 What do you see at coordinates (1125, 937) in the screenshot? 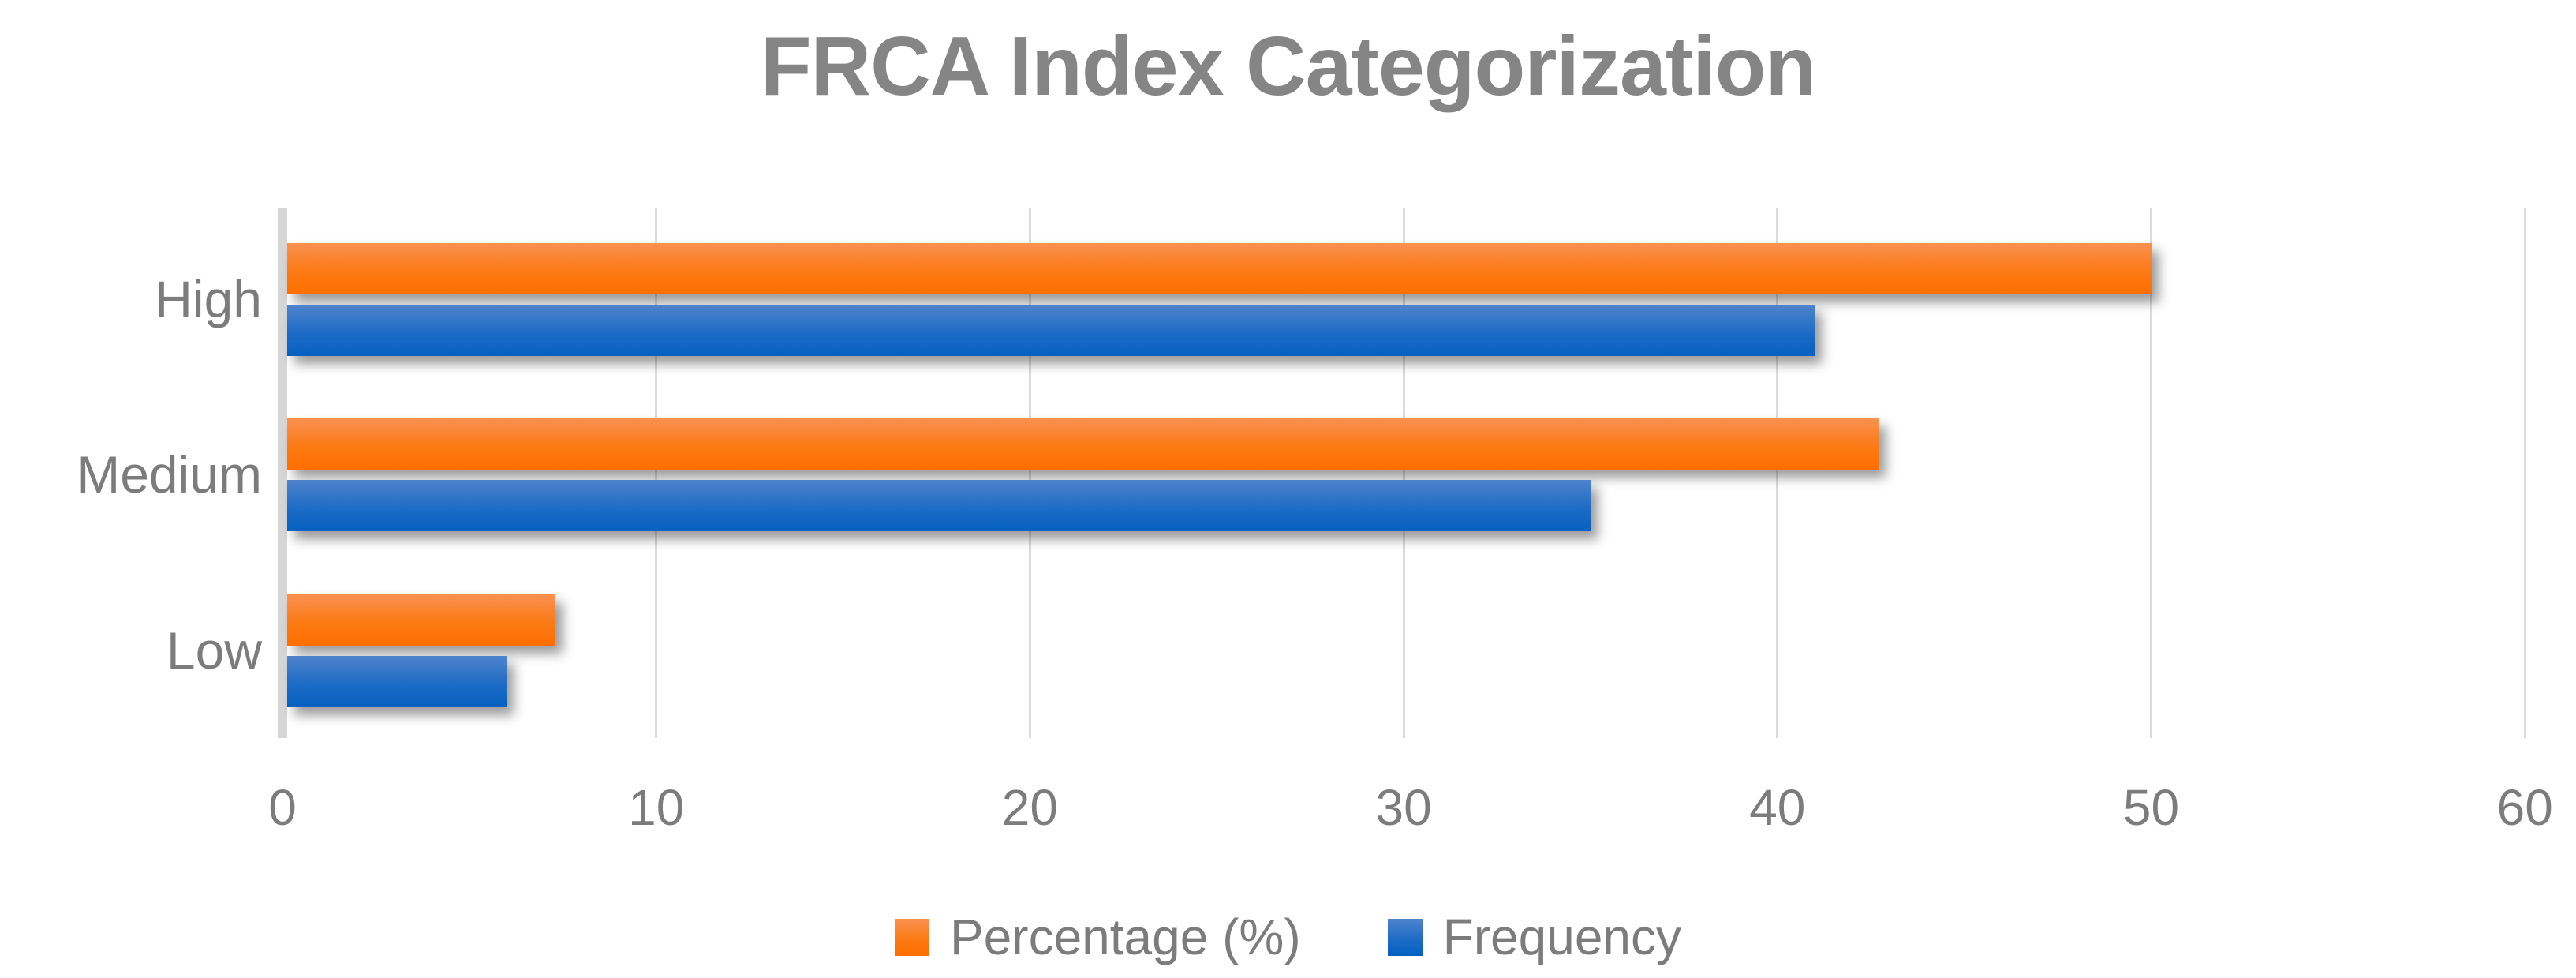
I see `legend-label-percentage: Percentage (%)` at bounding box center [1125, 937].